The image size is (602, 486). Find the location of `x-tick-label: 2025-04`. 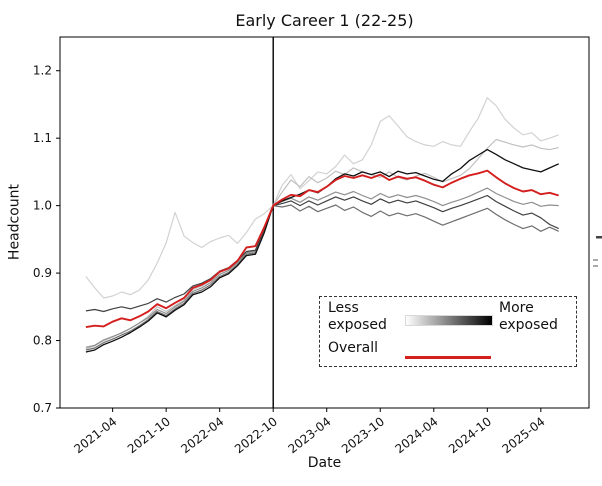

x-tick-label: 2025-04 is located at coordinates (524, 435).